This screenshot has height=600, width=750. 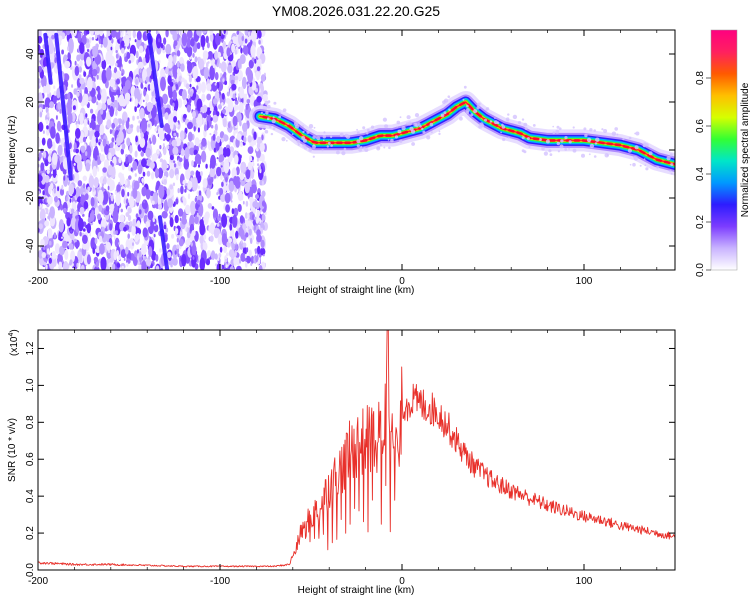 What do you see at coordinates (700, 222) in the screenshot?
I see `colorbar-tick-label: 0.2` at bounding box center [700, 222].